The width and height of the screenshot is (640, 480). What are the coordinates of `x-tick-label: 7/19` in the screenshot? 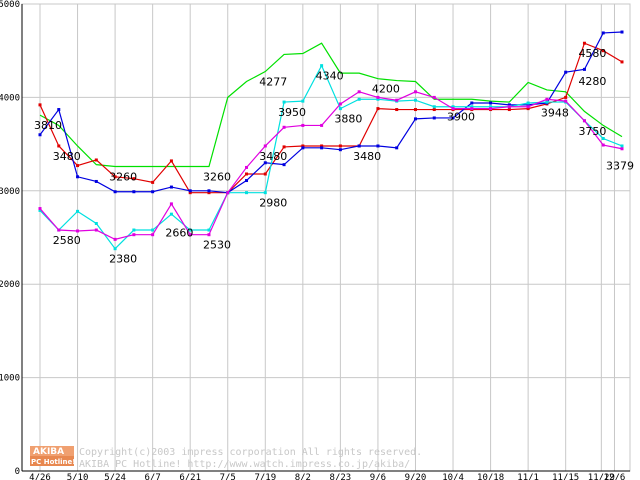 It's located at (265, 476).